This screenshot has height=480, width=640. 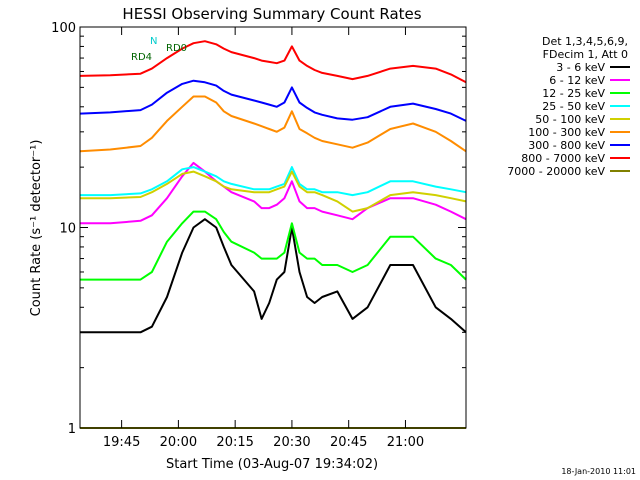 What do you see at coordinates (585, 54) in the screenshot?
I see `legend-header: FDecim 1, Att 0` at bounding box center [585, 54].